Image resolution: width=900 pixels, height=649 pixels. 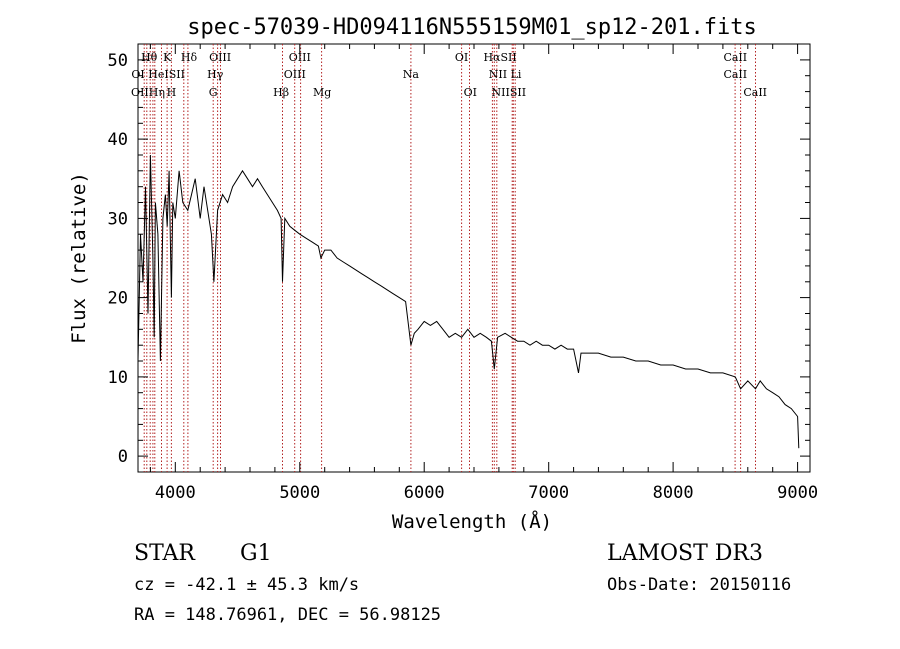 What do you see at coordinates (148, 92) in the screenshot?
I see `spectral-line-label: OIIHη` at bounding box center [148, 92].